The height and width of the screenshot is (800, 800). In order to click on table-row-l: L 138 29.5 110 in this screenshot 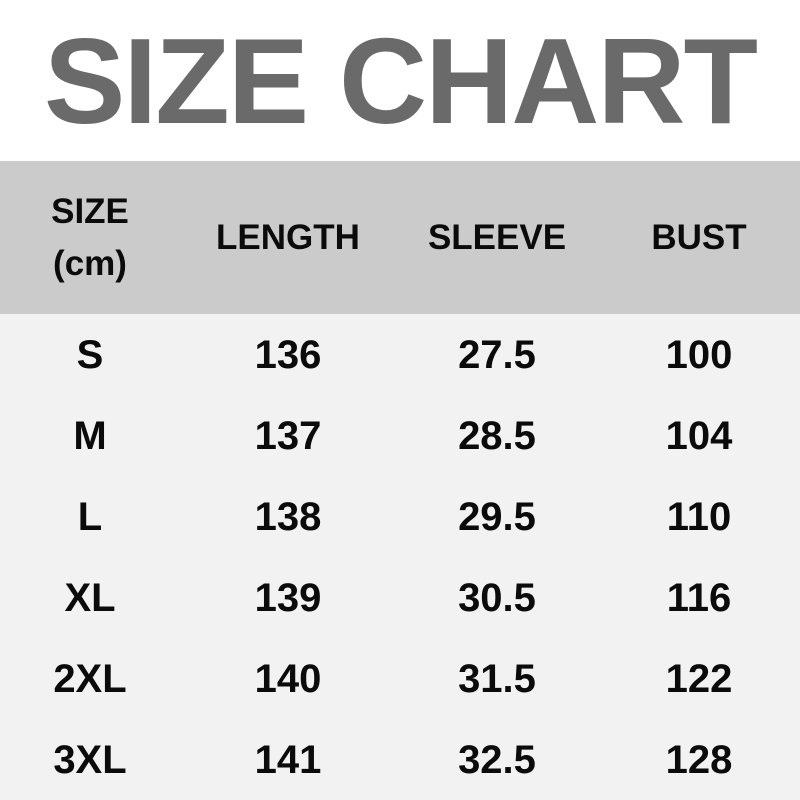, I will do `click(400, 516)`.